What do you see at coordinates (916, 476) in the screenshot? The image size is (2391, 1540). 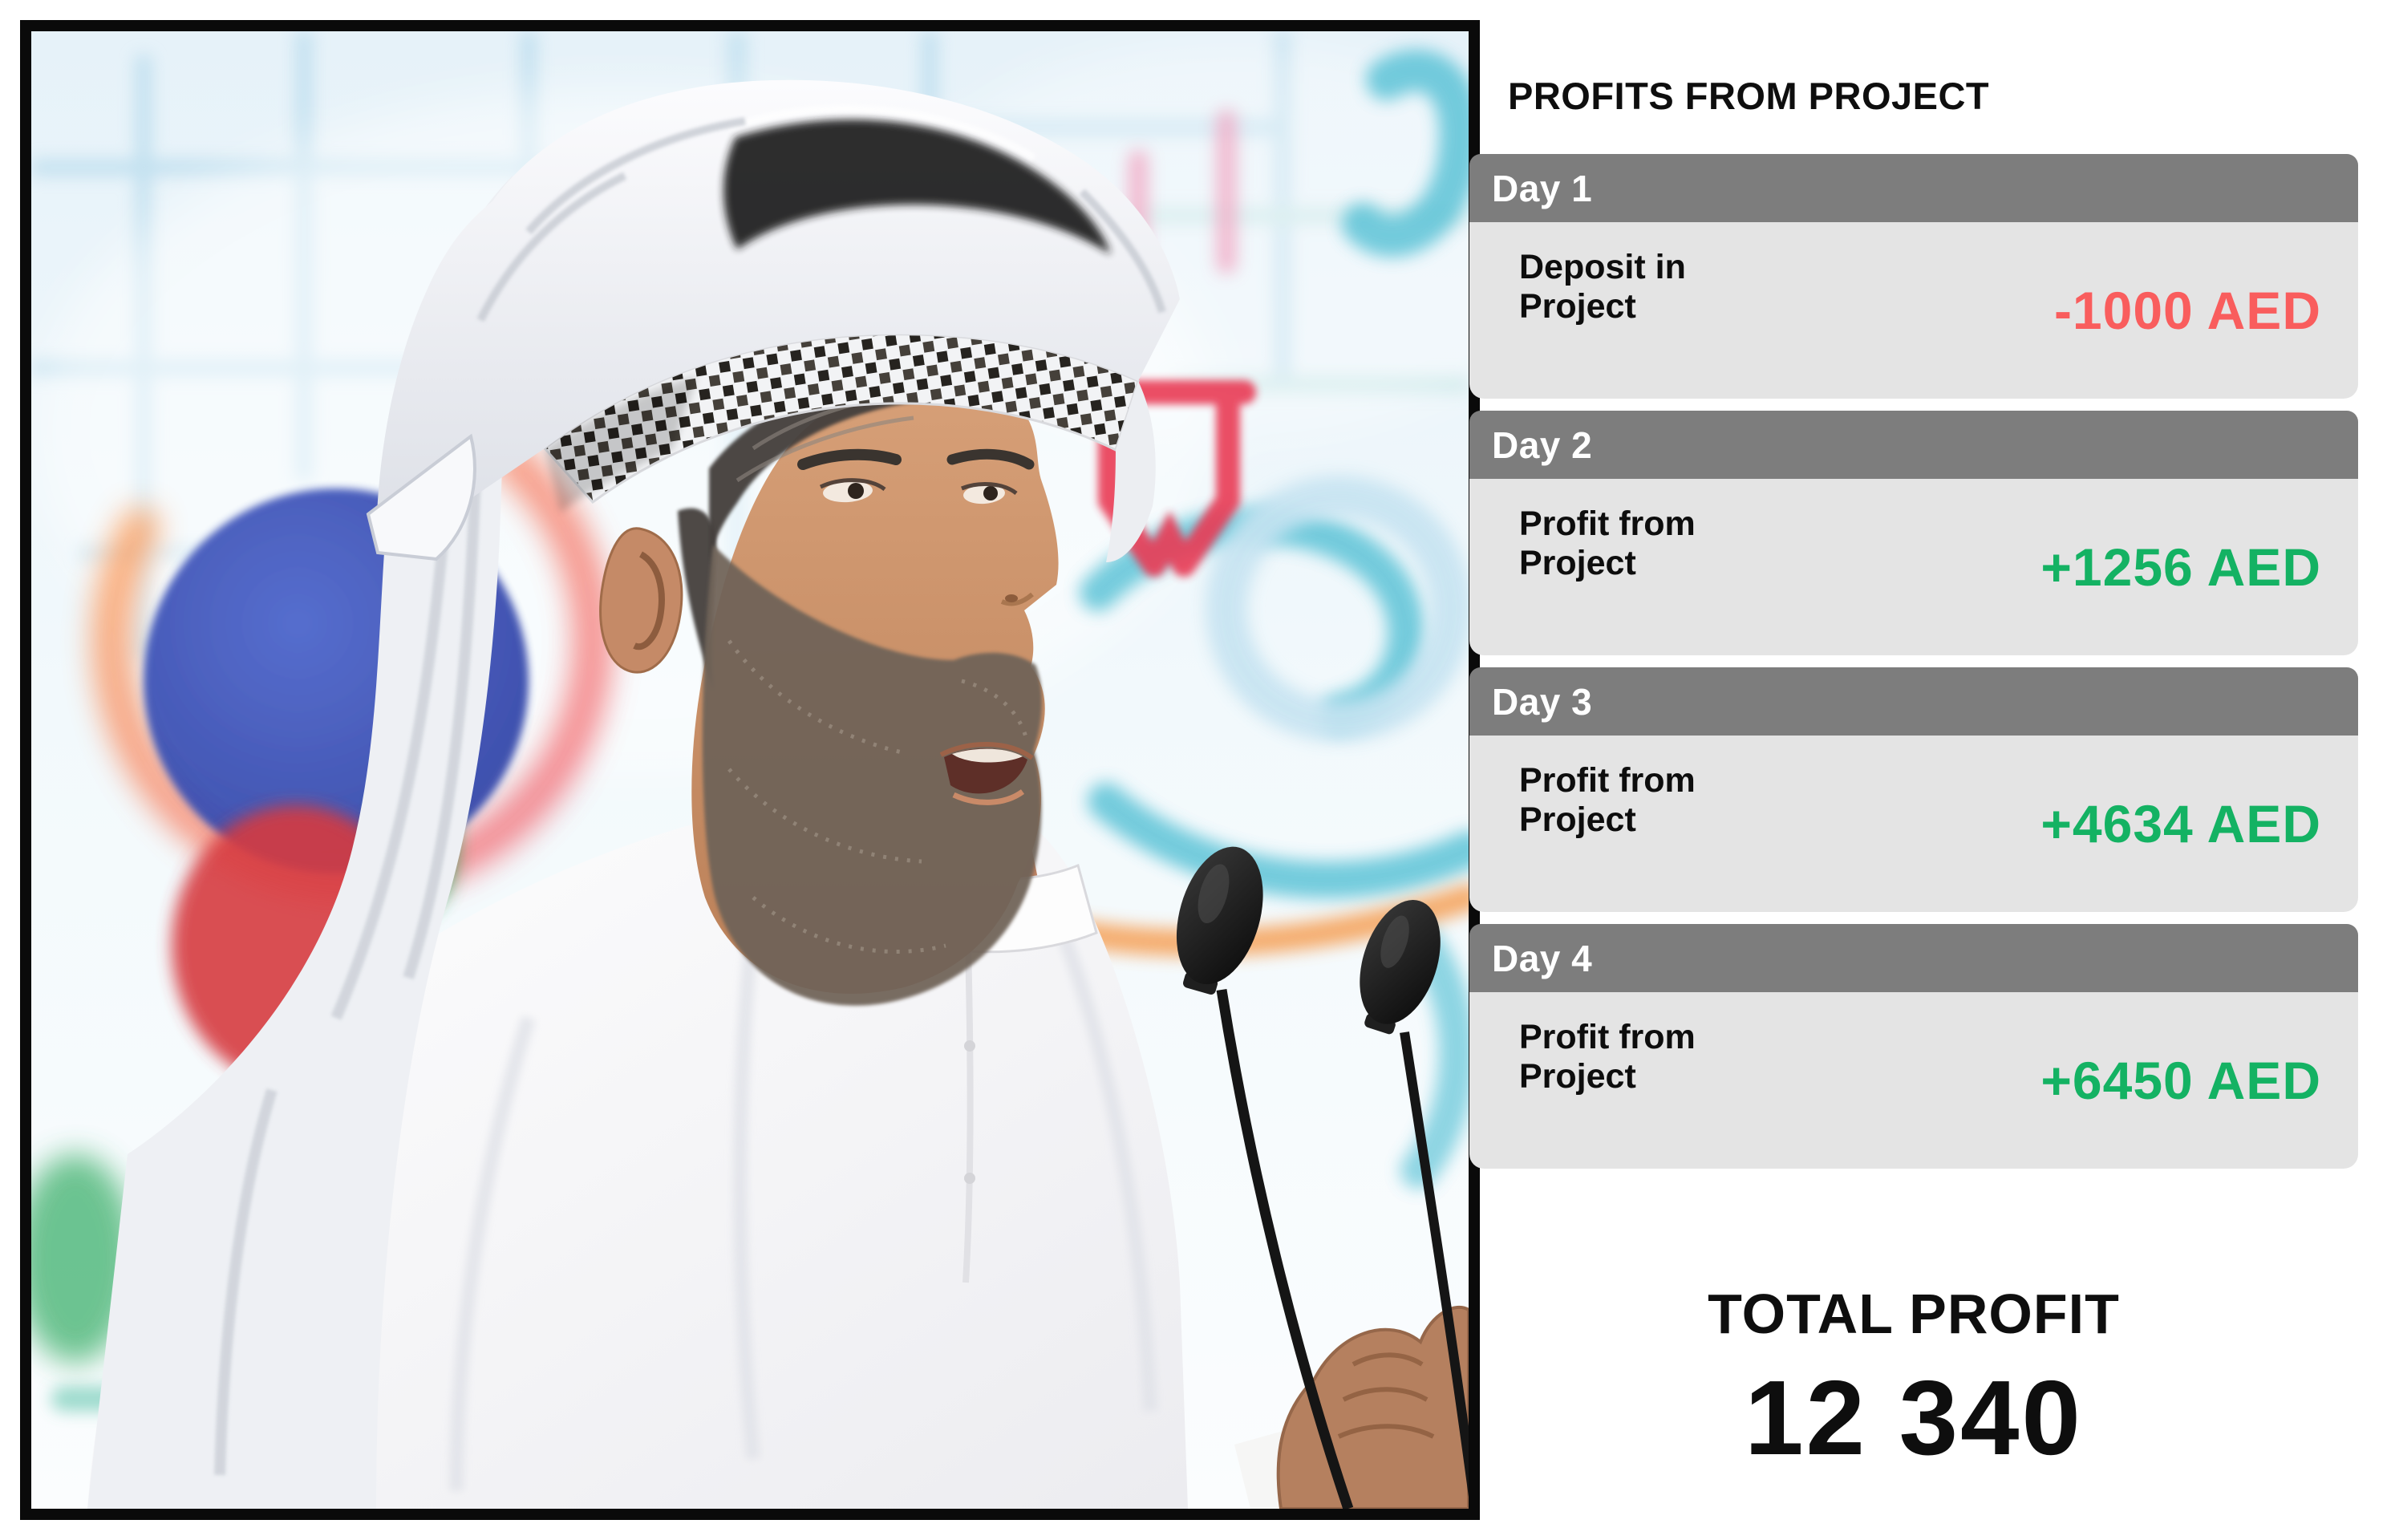 I see `eyes` at bounding box center [916, 476].